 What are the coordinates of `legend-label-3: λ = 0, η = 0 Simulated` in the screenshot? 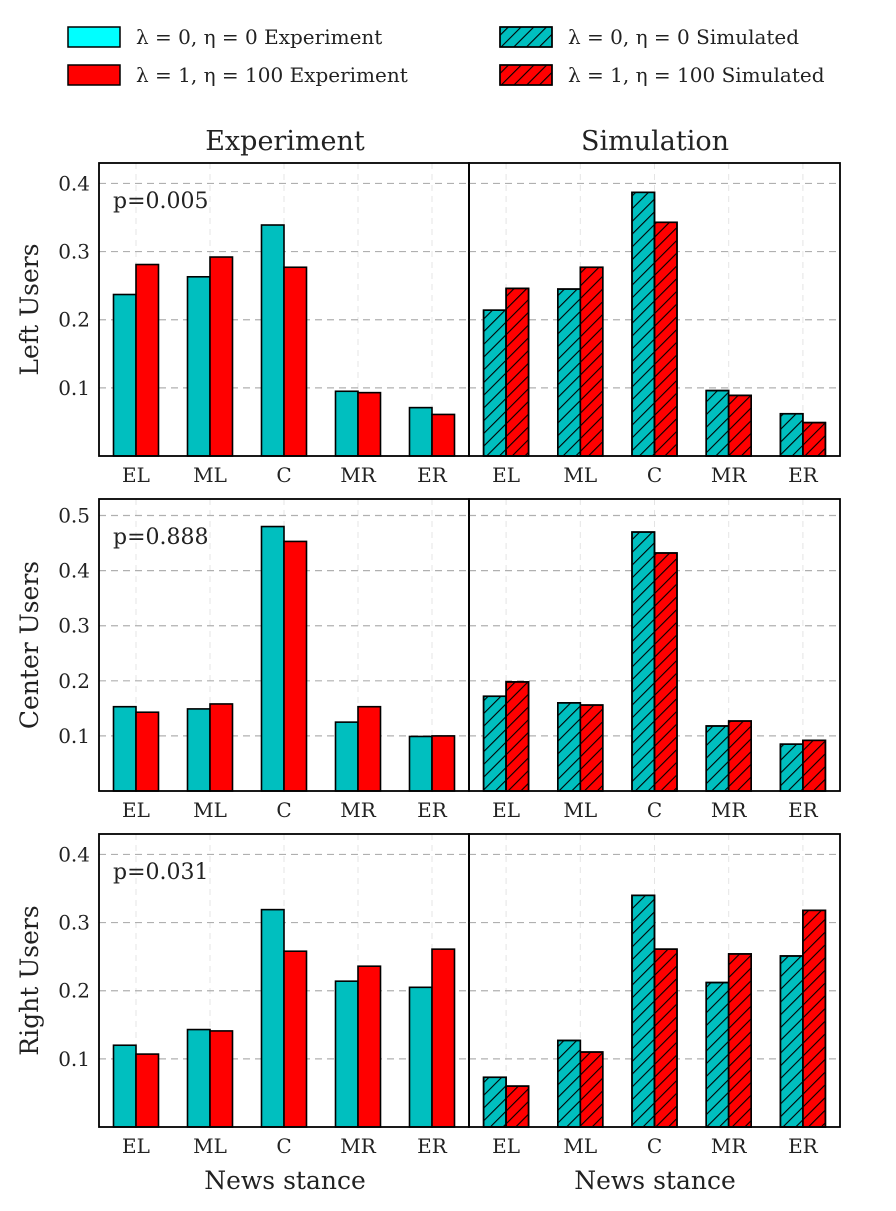 It's located at (683, 37).